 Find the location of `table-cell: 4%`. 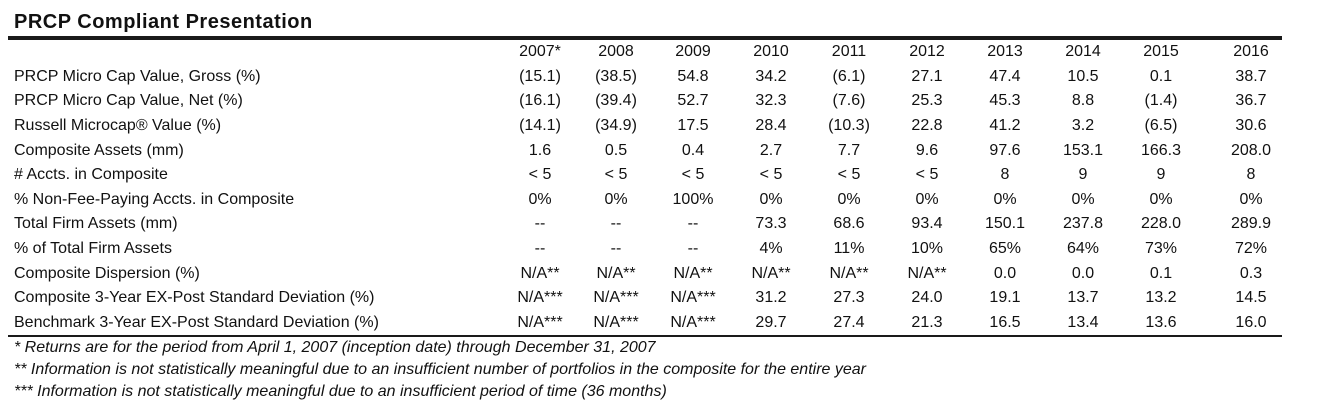

table-cell: 4% is located at coordinates (771, 249).